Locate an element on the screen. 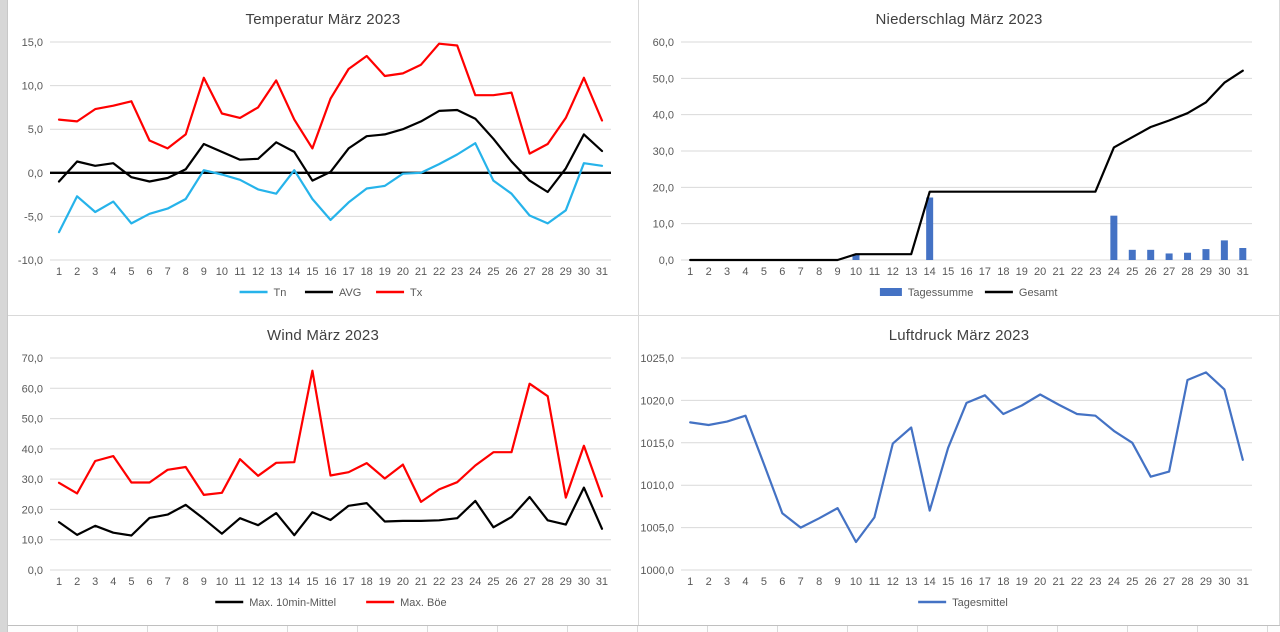 This screenshot has height=632, width=1280. svg-text: 28 is located at coordinates (1187, 582).